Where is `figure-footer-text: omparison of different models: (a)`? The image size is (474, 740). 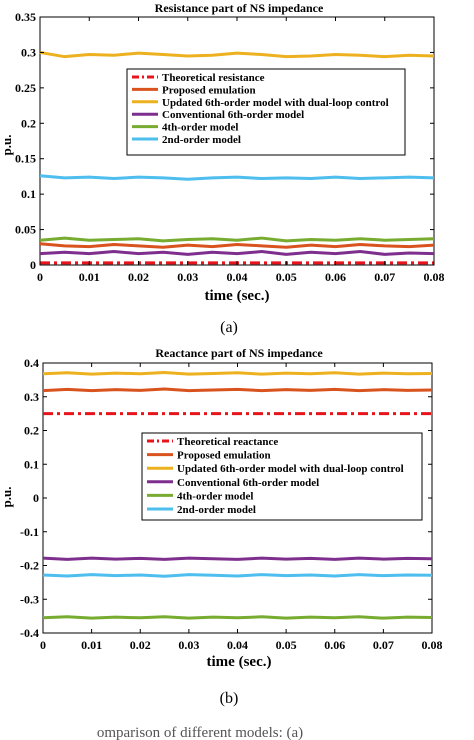
figure-footer-text: omparison of different models: (a) is located at coordinates (200, 732).